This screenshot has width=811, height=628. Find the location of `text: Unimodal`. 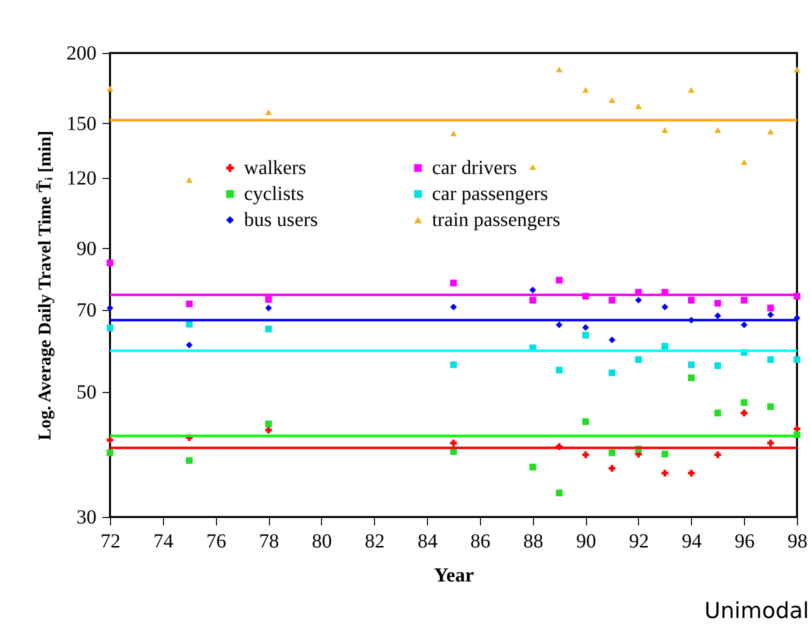

text: Unimodal is located at coordinates (756, 611).